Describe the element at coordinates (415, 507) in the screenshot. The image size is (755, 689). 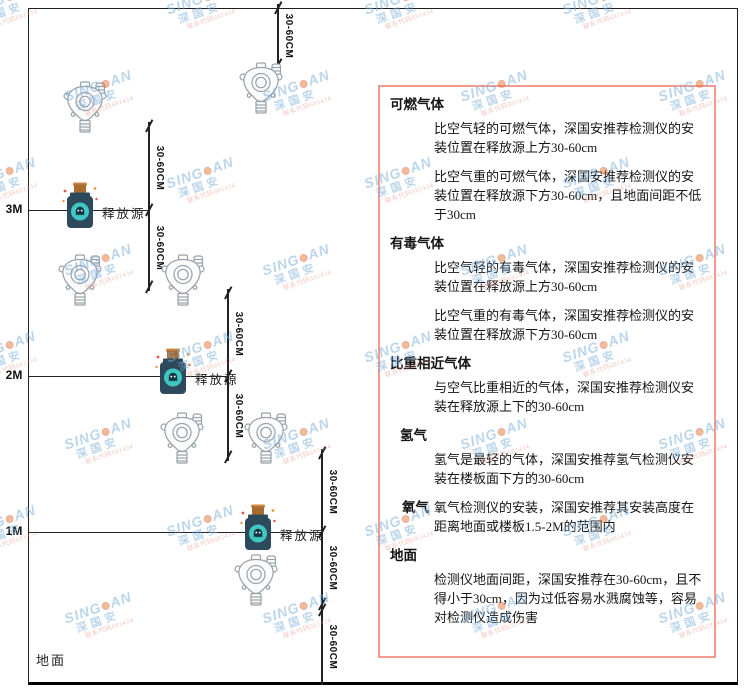
I see `section-heading: 氧气` at that location.